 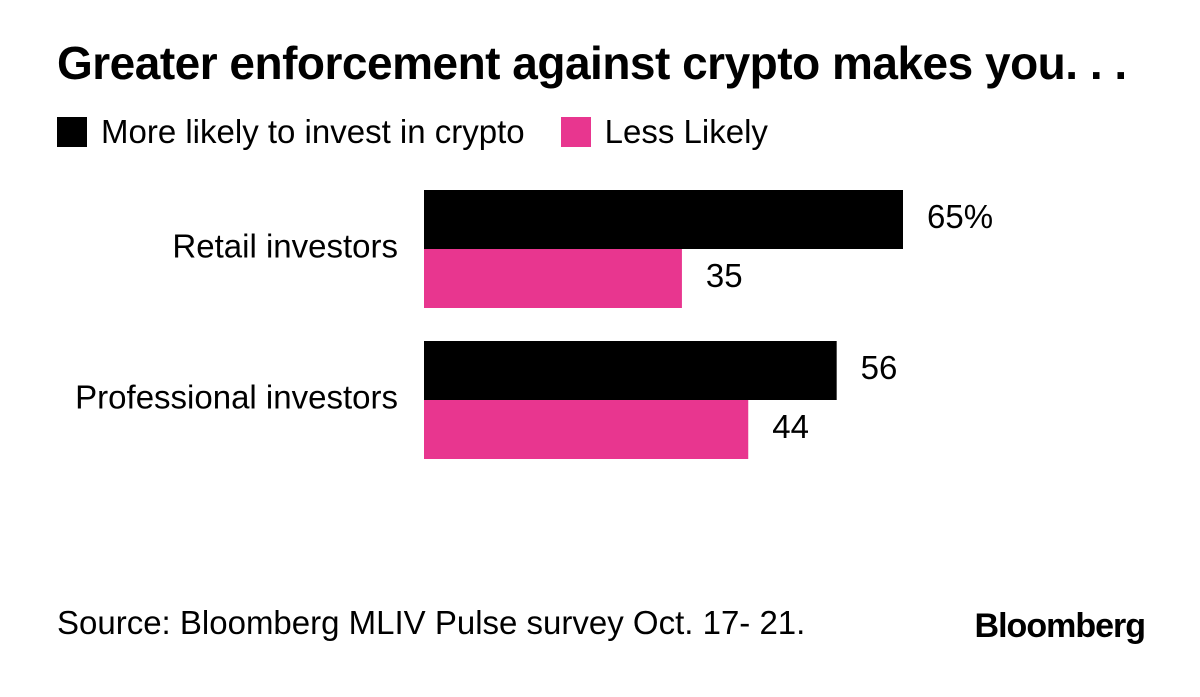 I want to click on bloomberg-logo: Bloomberg, so click(x=1060, y=626).